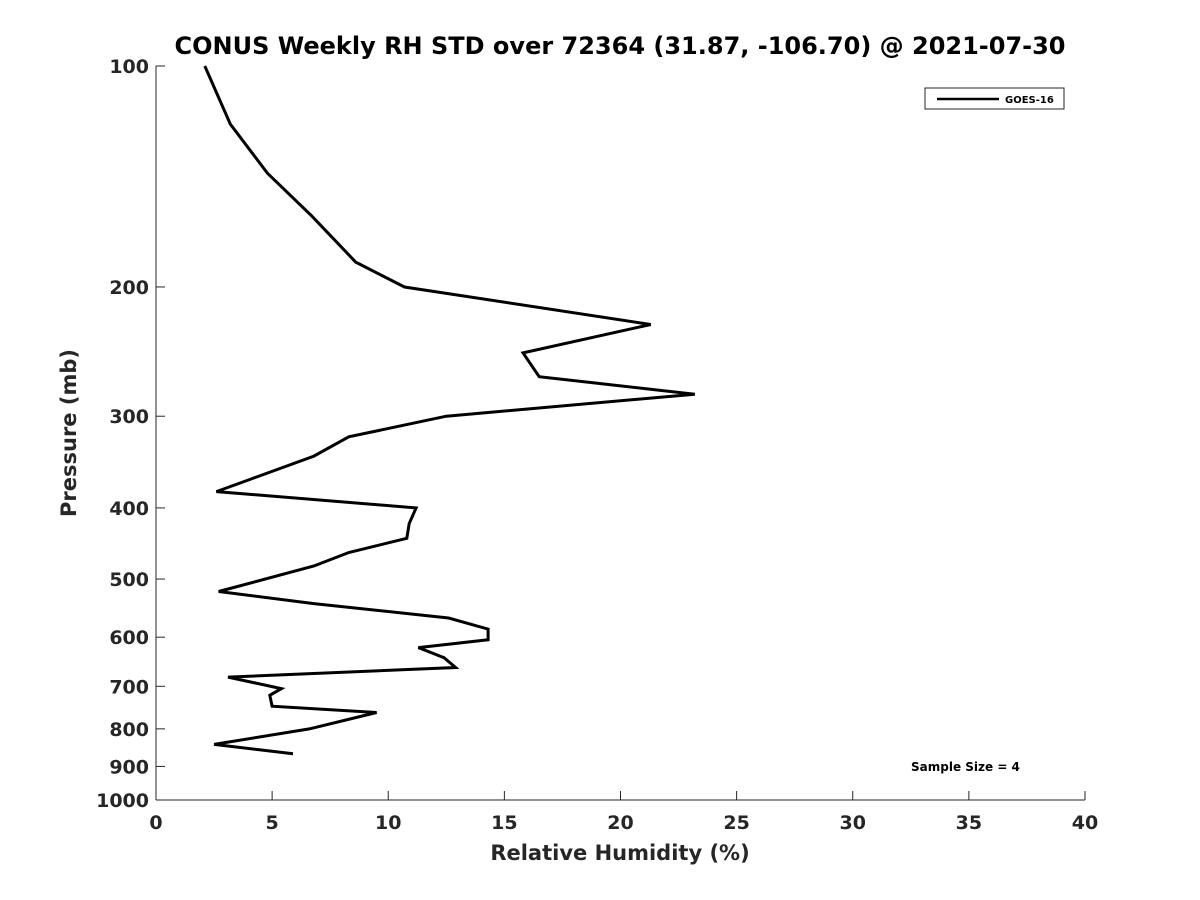 The width and height of the screenshot is (1200, 900). I want to click on x-tick-label: 40, so click(1085, 823).